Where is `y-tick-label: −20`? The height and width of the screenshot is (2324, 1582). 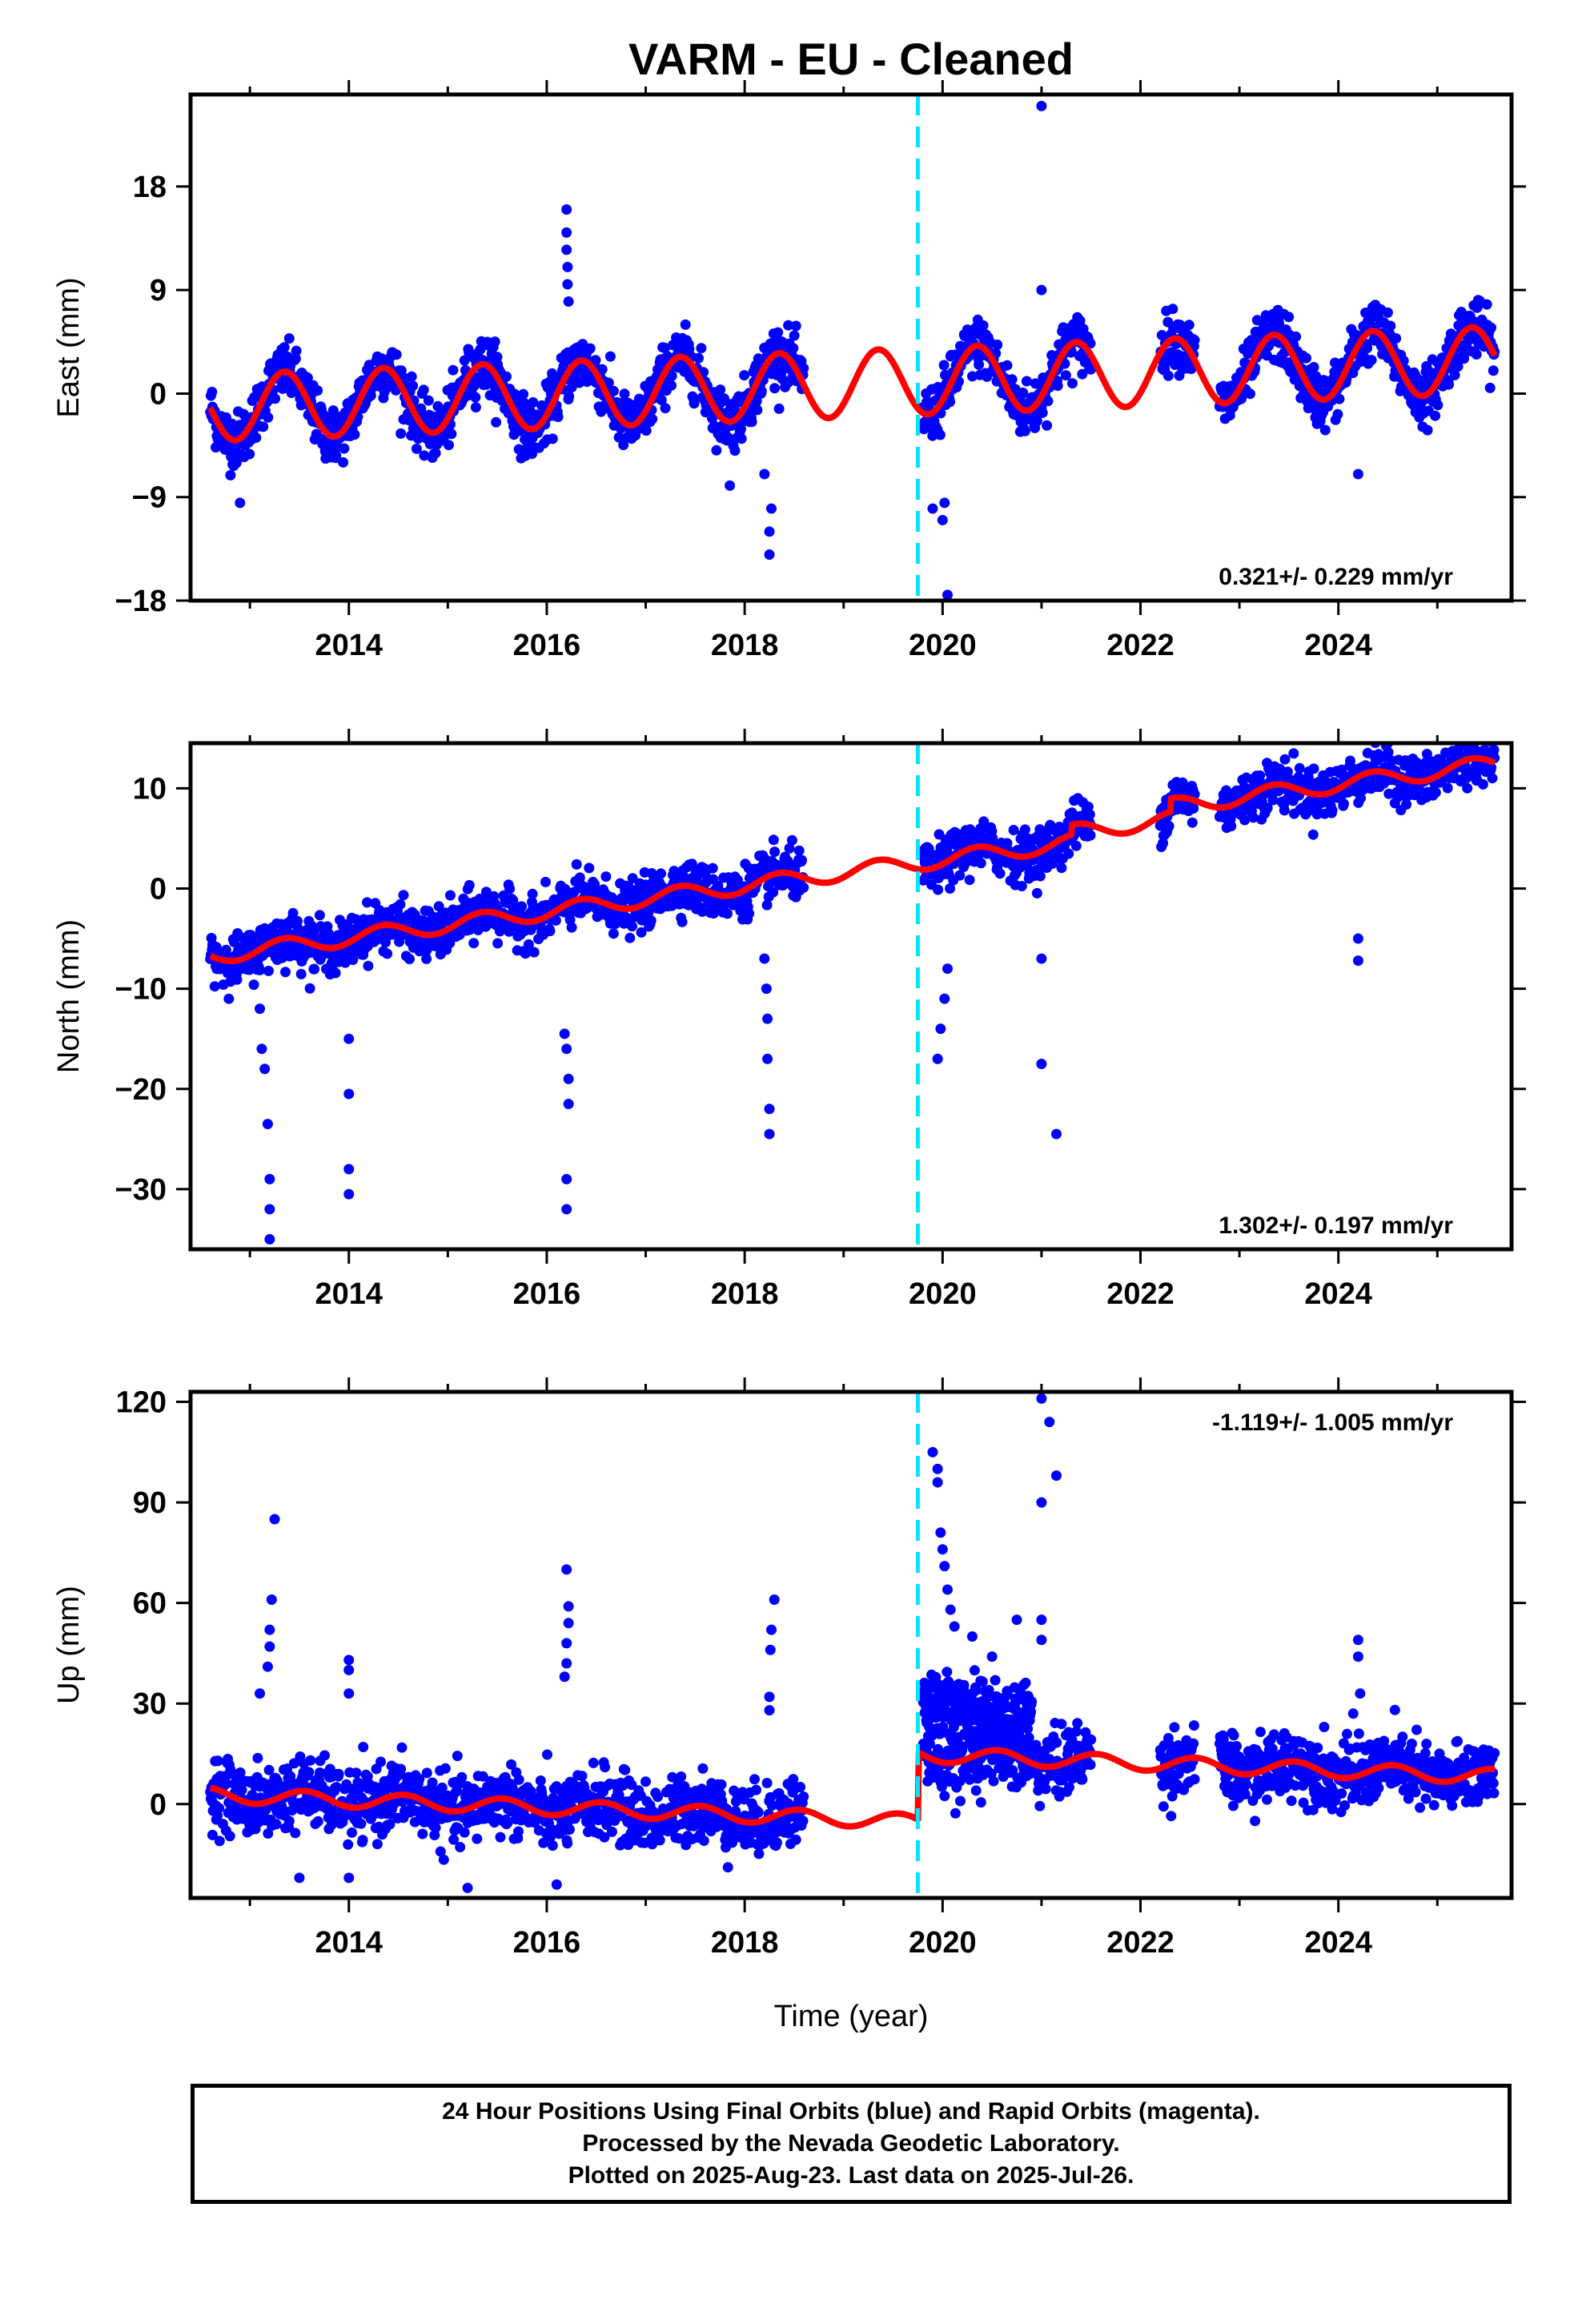
y-tick-label: −20 is located at coordinates (141, 1090).